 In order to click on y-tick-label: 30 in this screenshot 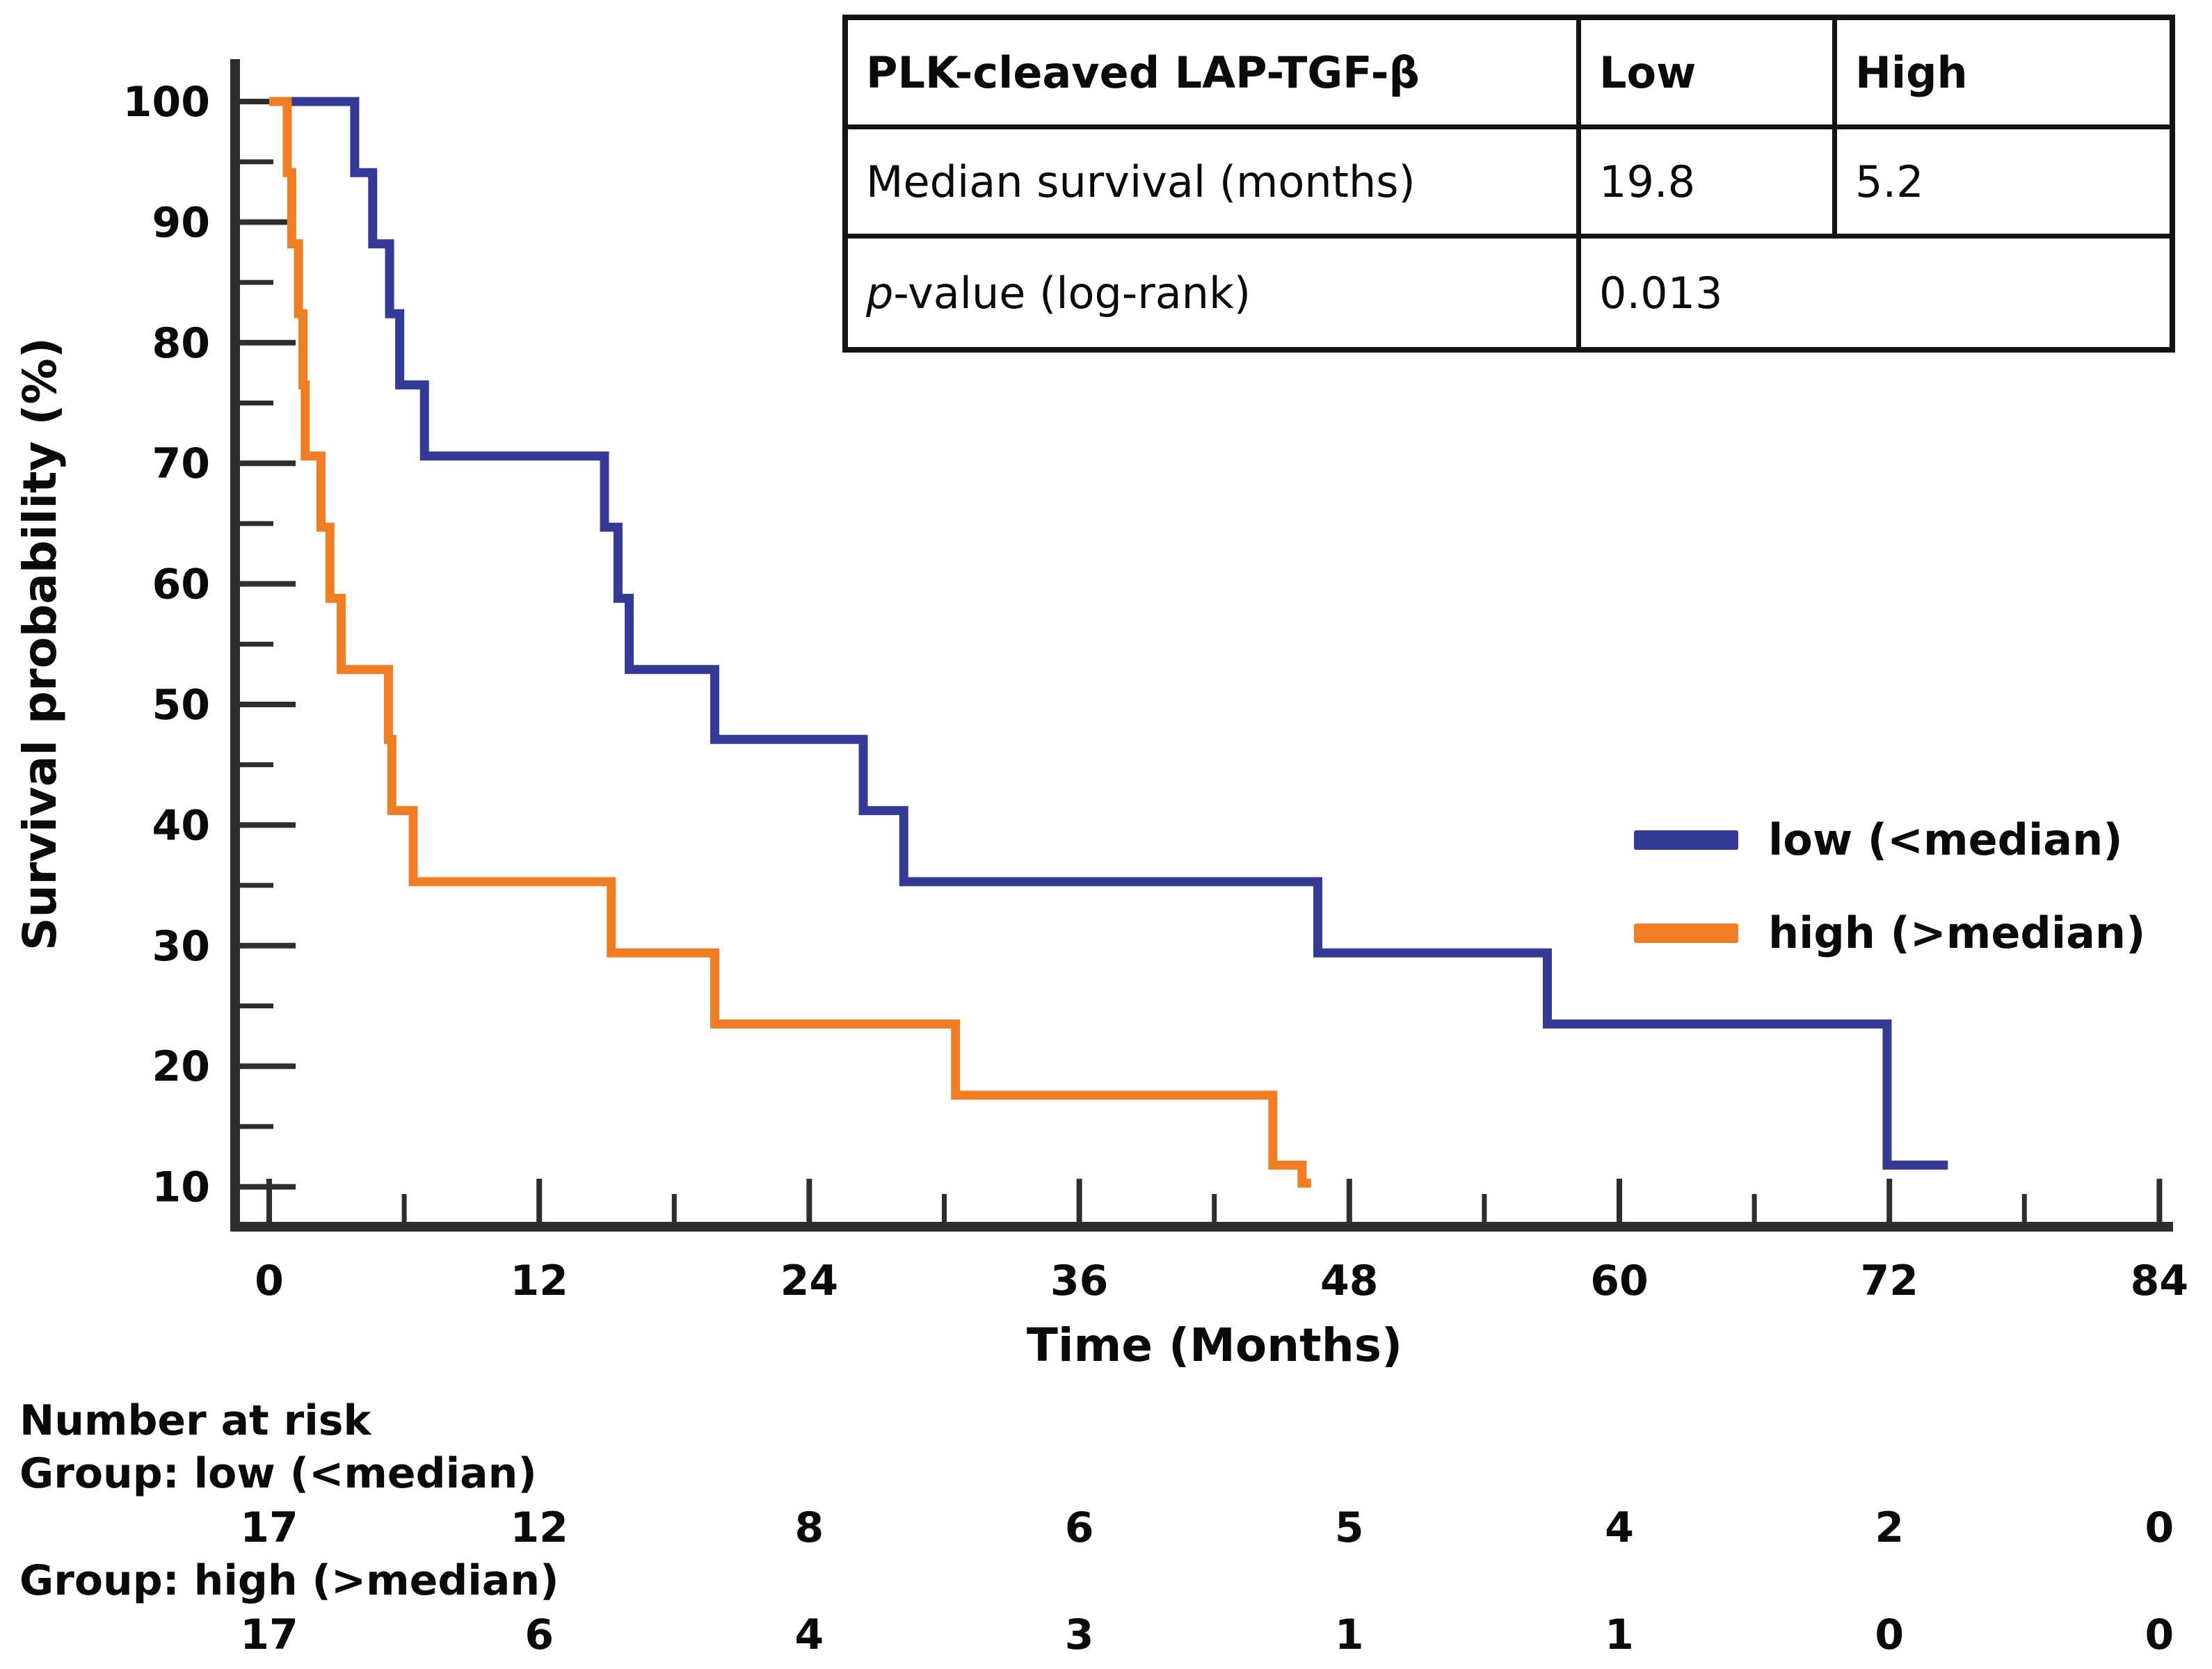, I will do `click(181, 946)`.